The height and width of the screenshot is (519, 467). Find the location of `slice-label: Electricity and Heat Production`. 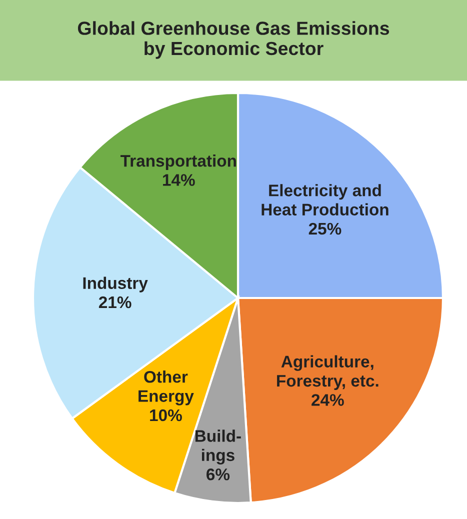

slice-label: Electricity and Heat Production is located at coordinates (325, 200).